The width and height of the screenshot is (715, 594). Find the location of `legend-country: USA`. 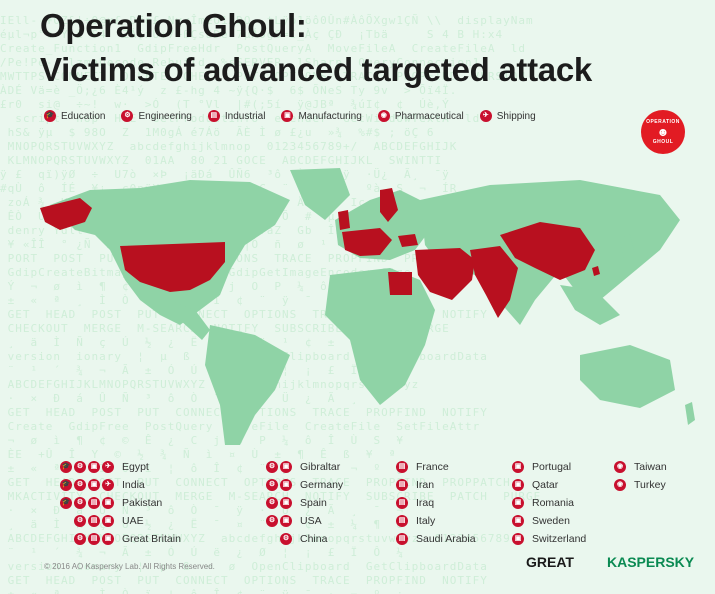

legend-country: USA is located at coordinates (311, 521).